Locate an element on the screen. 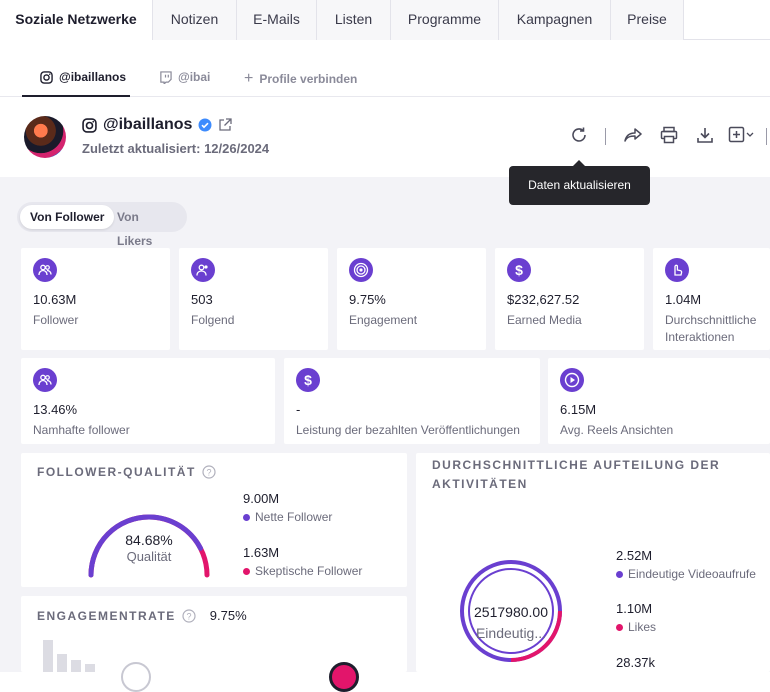 This screenshot has width=770, height=692. profile-handle: @ibaillanos is located at coordinates (148, 124).